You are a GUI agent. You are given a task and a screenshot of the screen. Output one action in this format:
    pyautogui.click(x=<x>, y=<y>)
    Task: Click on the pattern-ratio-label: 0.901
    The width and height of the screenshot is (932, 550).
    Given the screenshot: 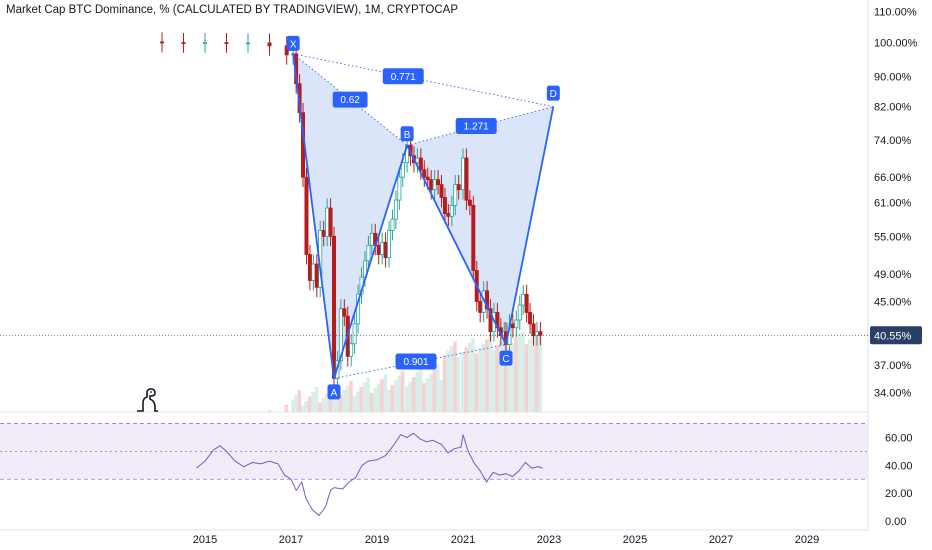 What is the action you would take?
    pyautogui.click(x=415, y=362)
    